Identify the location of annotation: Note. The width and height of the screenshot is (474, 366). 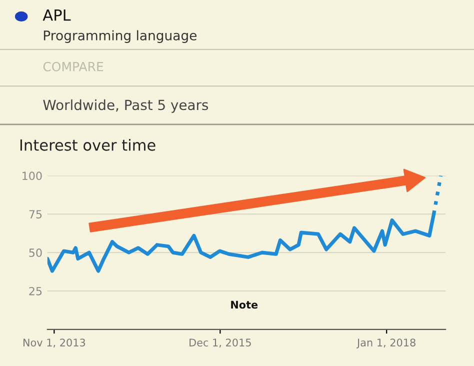
(244, 304).